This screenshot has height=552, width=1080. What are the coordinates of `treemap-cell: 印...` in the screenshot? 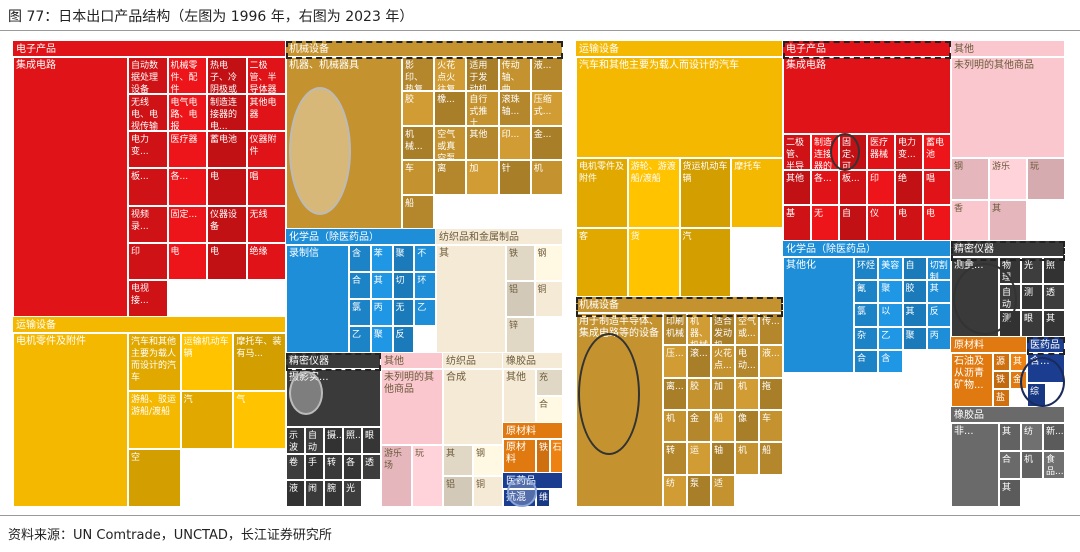 It's located at (514, 143).